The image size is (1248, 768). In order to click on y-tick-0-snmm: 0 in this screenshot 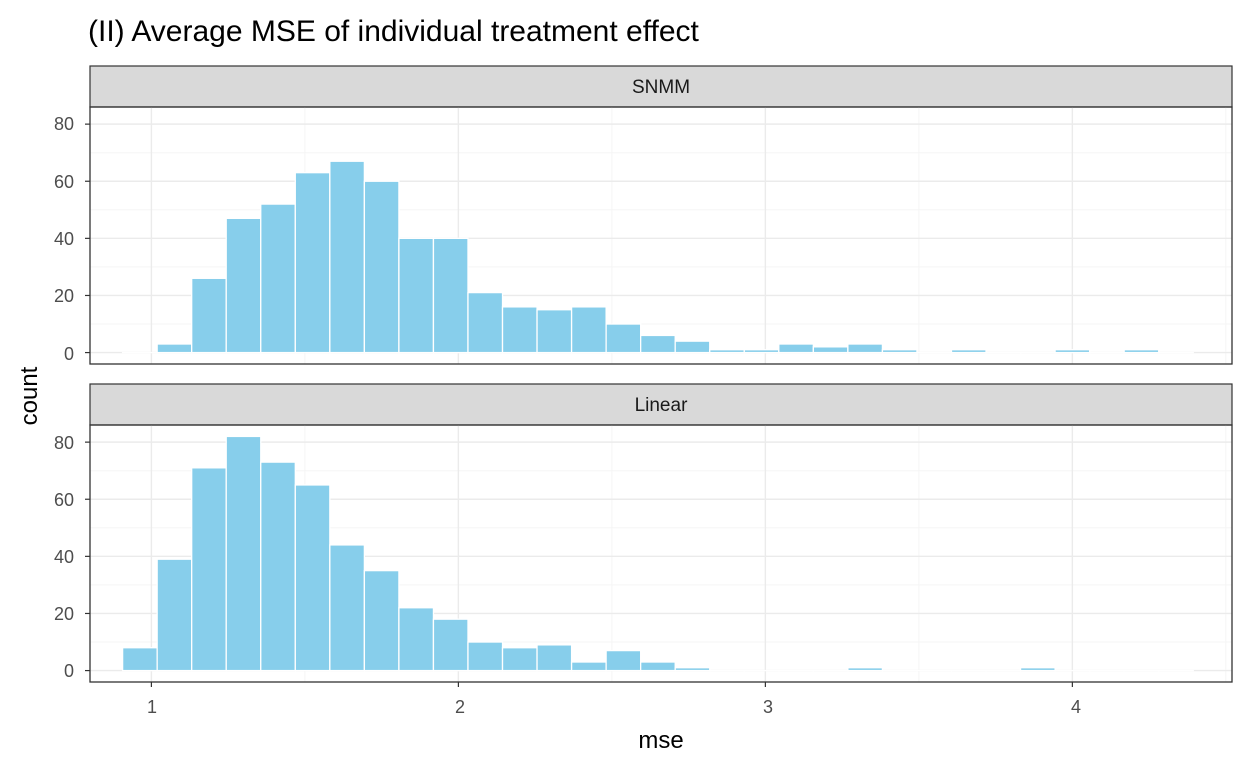, I will do `click(69, 354)`.